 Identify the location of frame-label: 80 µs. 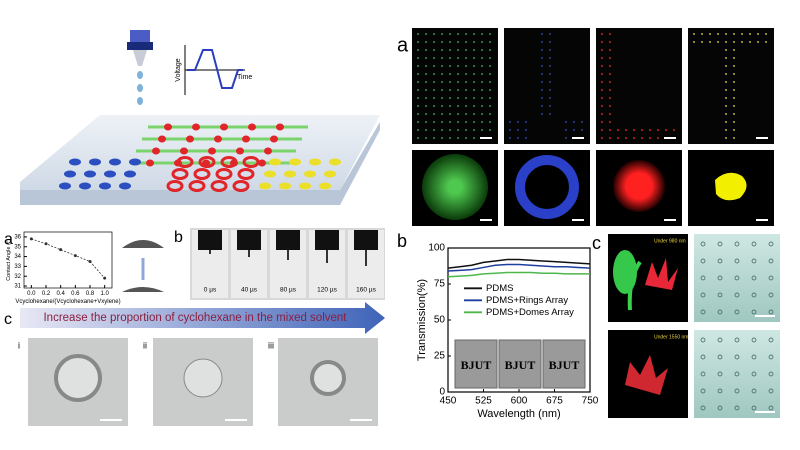
(288, 290).